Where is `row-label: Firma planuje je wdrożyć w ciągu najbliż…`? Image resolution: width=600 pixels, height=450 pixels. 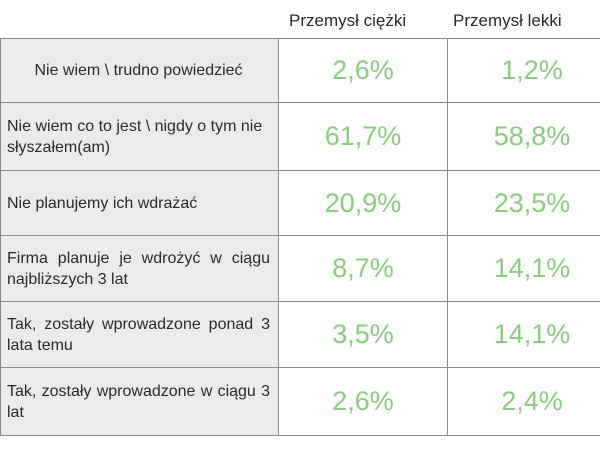 row-label: Firma planuje je wdrożyć w ciągu najbliż… is located at coordinates (139, 268).